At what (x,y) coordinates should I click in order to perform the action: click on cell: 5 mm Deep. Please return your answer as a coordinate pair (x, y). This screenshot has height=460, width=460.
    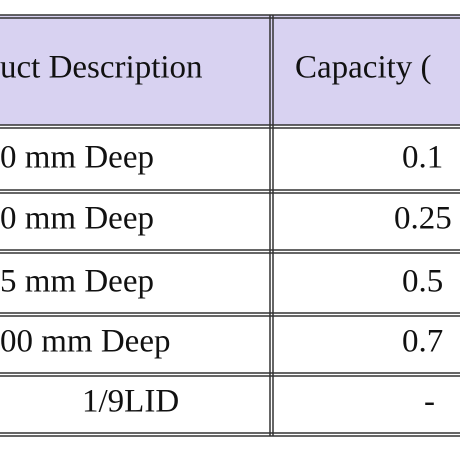
    Looking at the image, I should click on (77, 282).